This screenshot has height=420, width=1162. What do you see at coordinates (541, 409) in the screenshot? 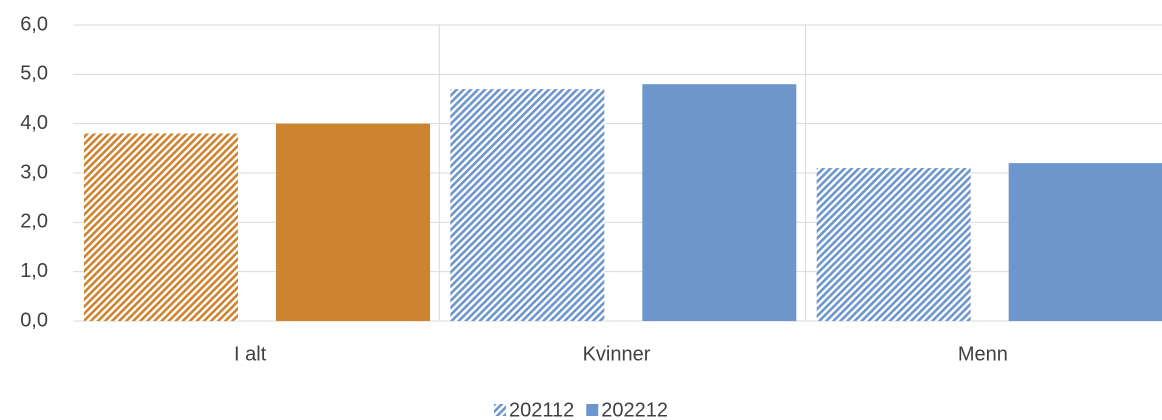
I see `legend-label: 202112` at bounding box center [541, 409].